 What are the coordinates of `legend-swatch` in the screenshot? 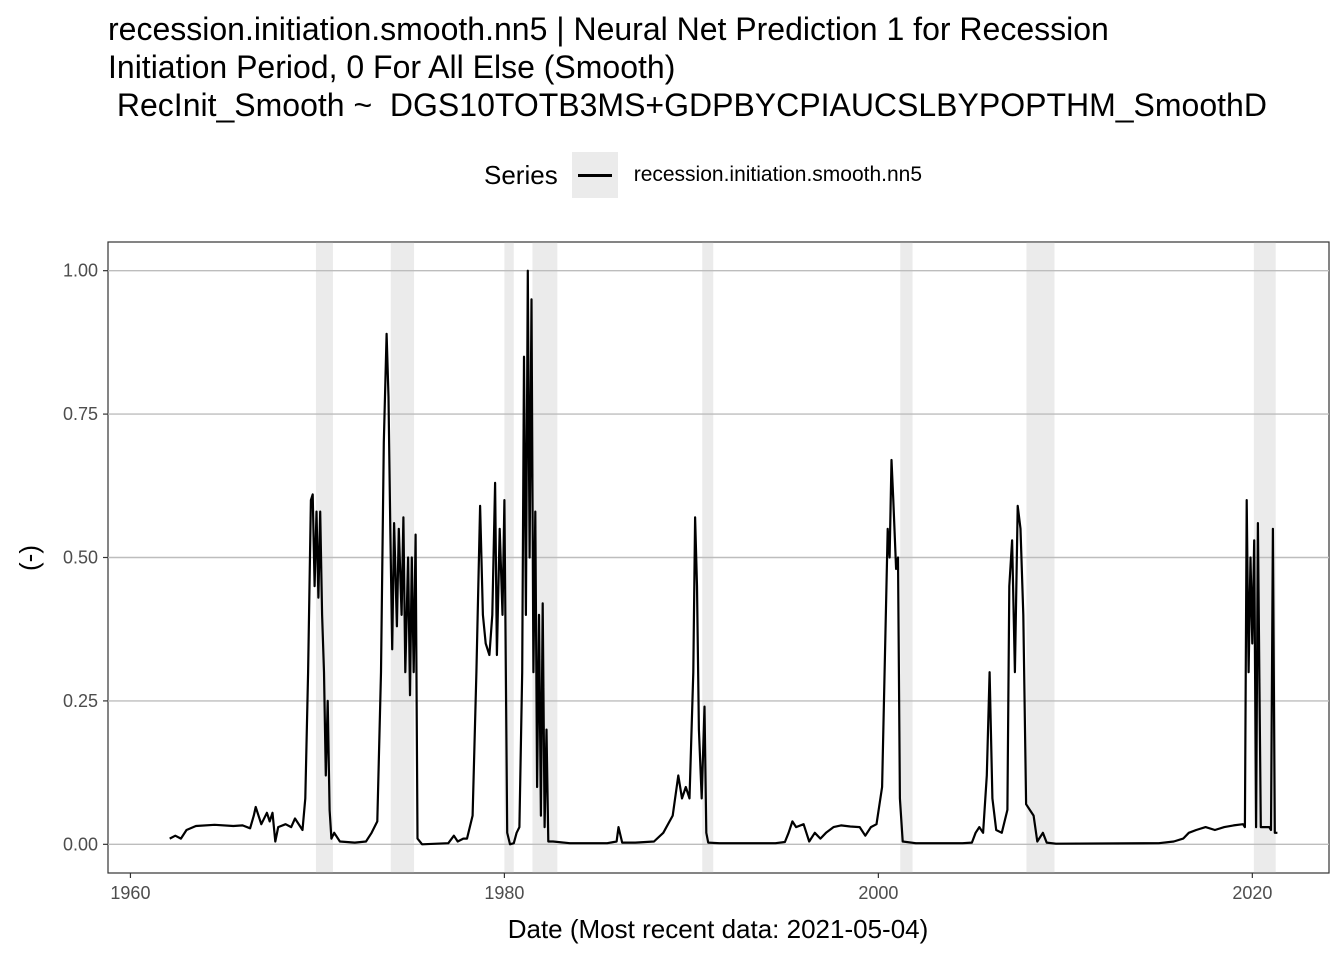 It's located at (594, 175).